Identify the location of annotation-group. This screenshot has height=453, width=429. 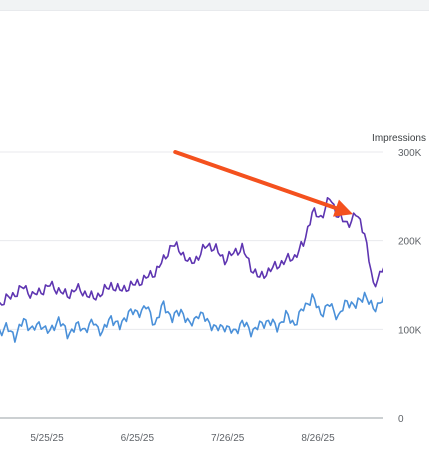
(263, 183).